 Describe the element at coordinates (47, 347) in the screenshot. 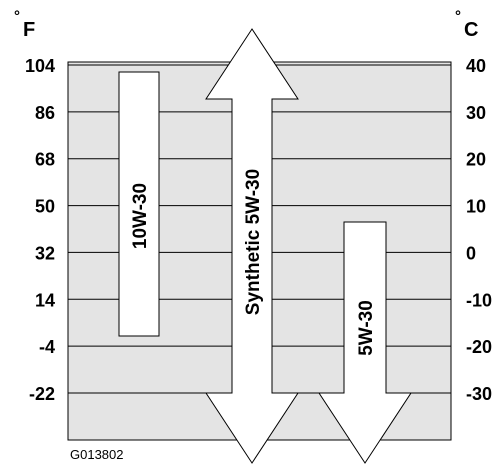

I see `fahrenheit-tick-label: -4` at that location.